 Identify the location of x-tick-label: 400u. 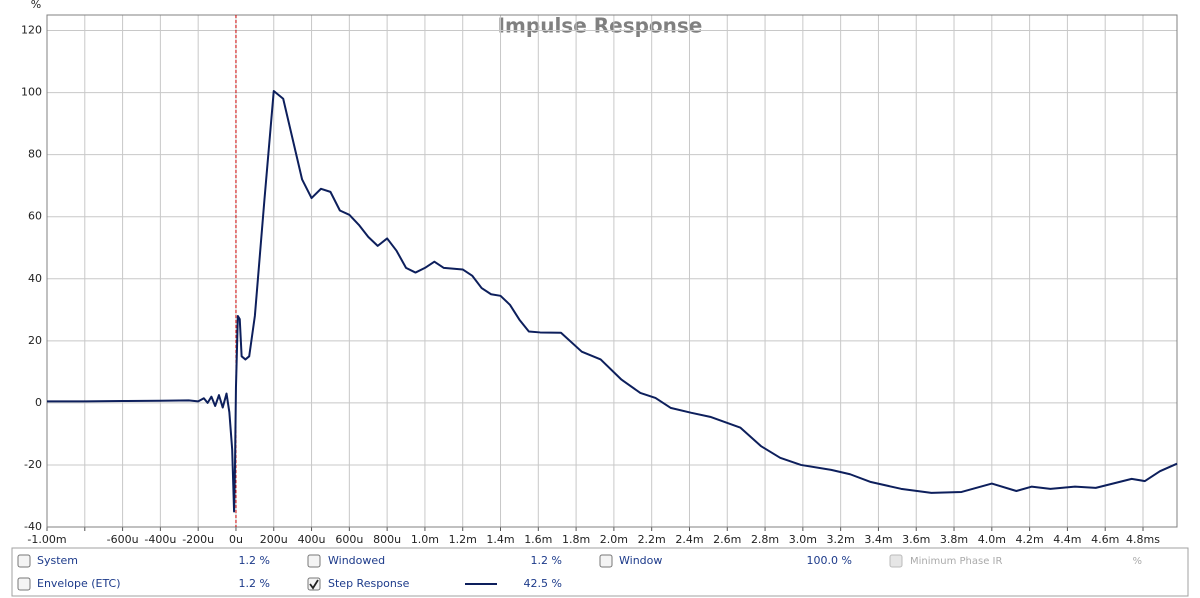
(312, 539).